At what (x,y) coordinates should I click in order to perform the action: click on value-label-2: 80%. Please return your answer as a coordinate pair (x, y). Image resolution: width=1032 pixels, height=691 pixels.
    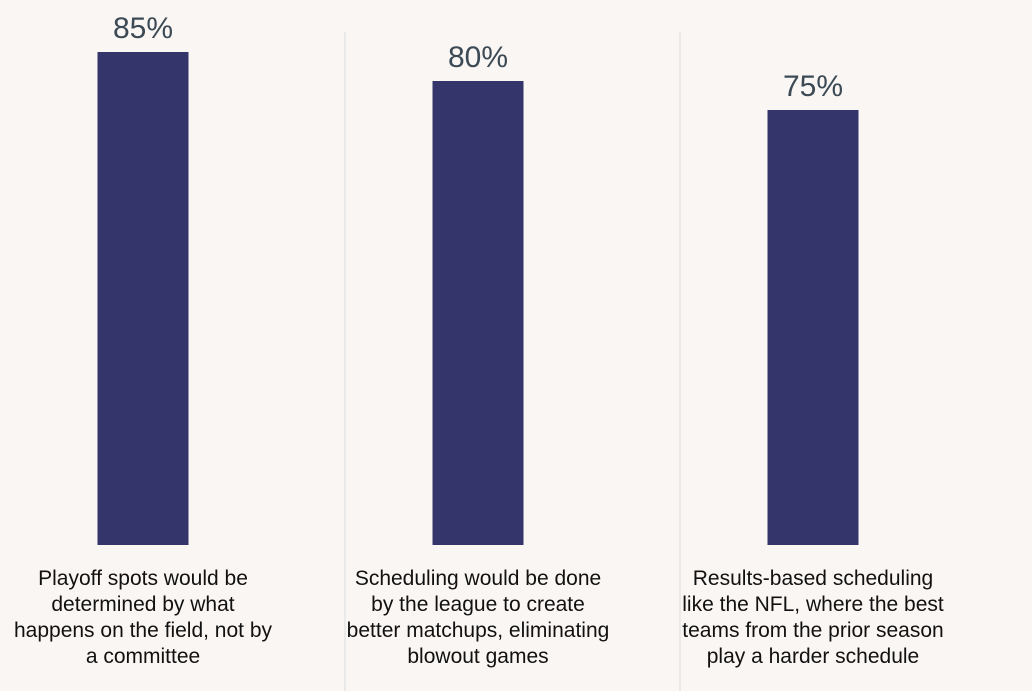
    Looking at the image, I should click on (478, 57).